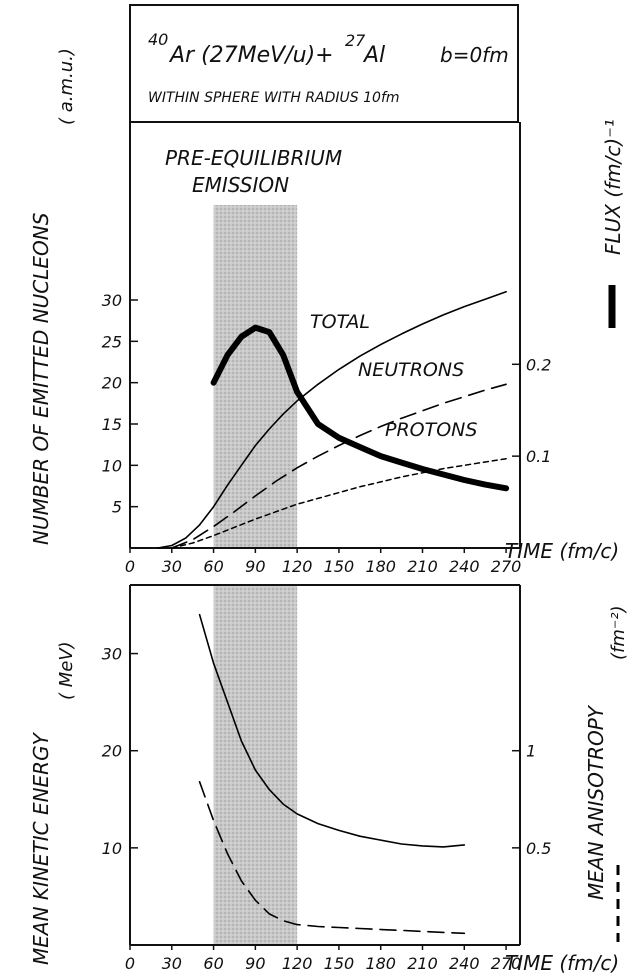 This screenshot has height=978, width=635. What do you see at coordinates (240, 185) in the screenshot?
I see `annotation-line2: EMISSION` at bounding box center [240, 185].